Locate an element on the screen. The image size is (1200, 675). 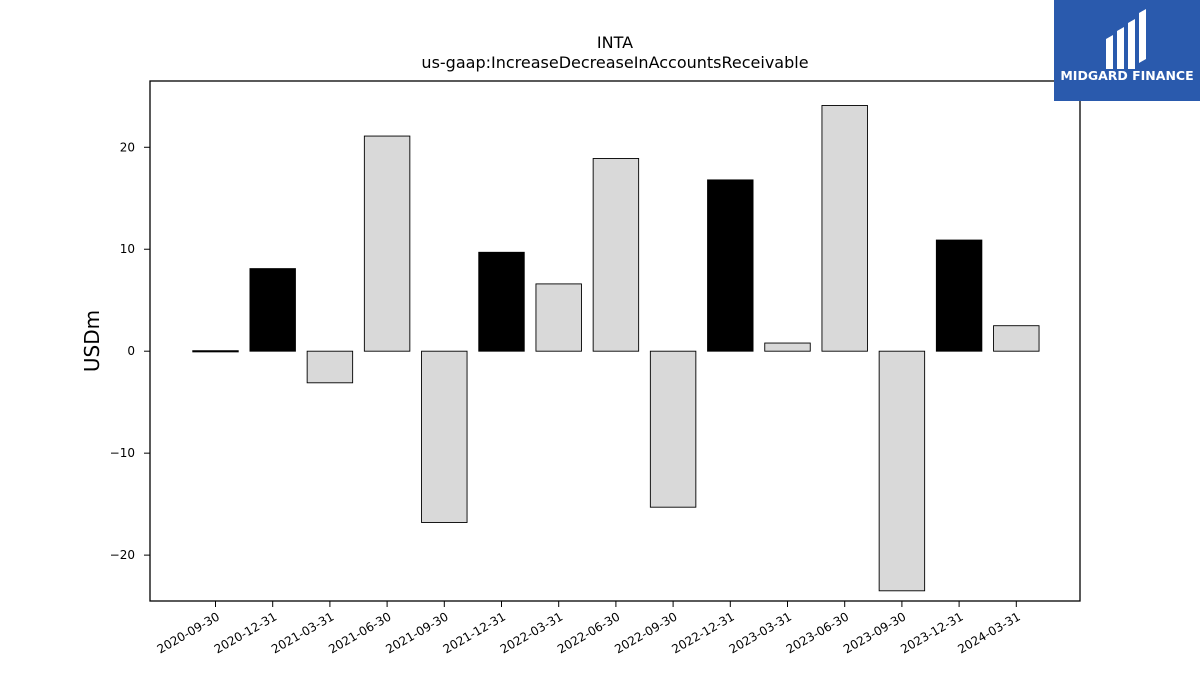
x-tick-label: 2023-12-31 is located at coordinates (931, 632).